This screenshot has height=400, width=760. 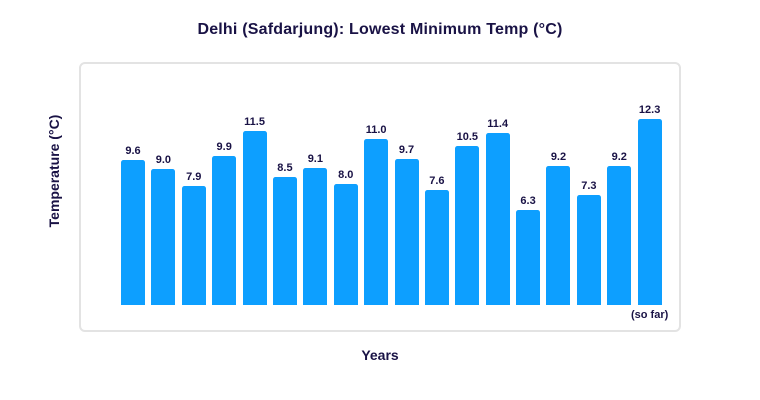 What do you see at coordinates (224, 147) in the screenshot?
I see `bar-value-label: 9.9` at bounding box center [224, 147].